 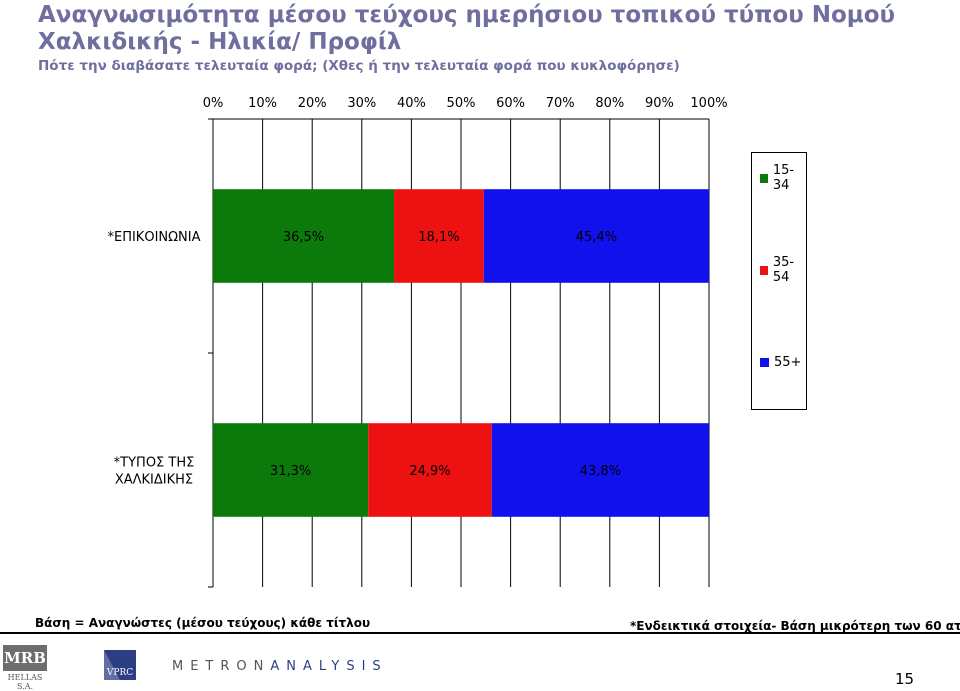 What do you see at coordinates (25, 658) in the screenshot?
I see `mrb-logo-mark: MRB` at bounding box center [25, 658].